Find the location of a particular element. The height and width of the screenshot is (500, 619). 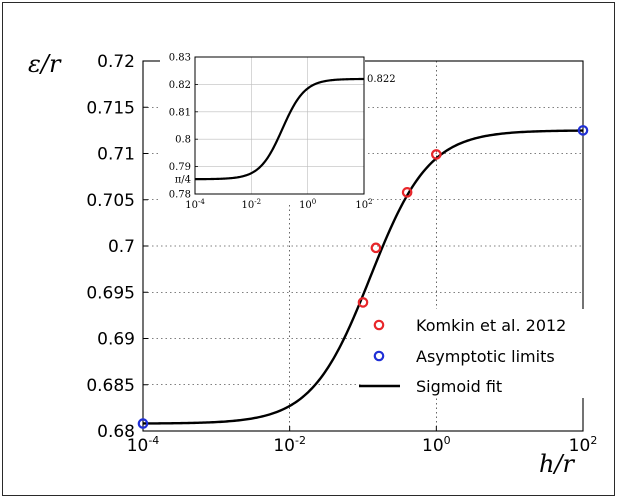

y-axis-label: ε/r is located at coordinates (45, 64).